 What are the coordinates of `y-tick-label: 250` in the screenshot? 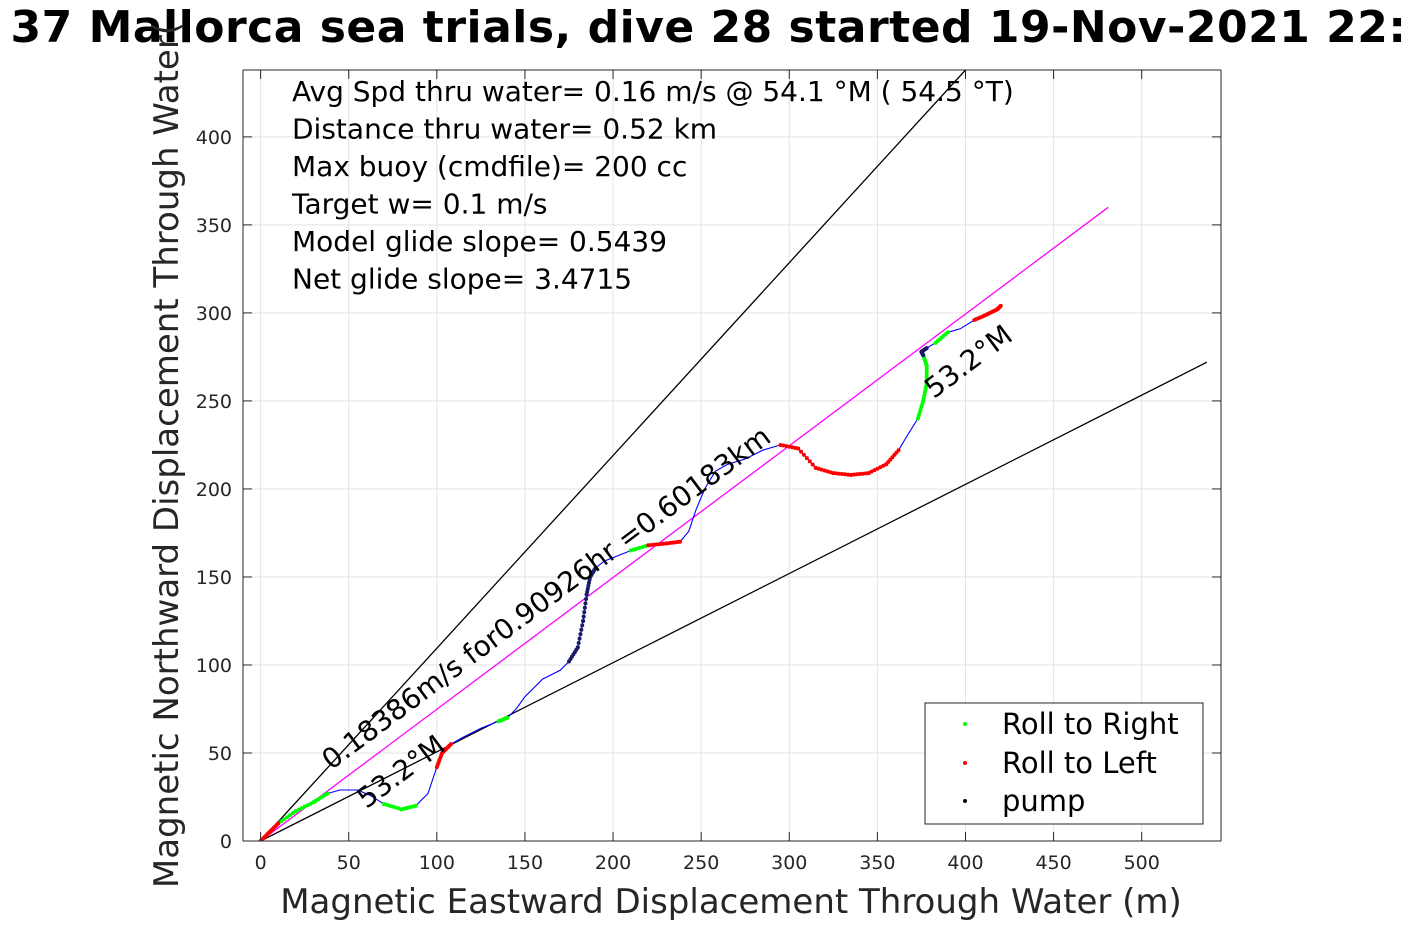 It's located at (214, 402).